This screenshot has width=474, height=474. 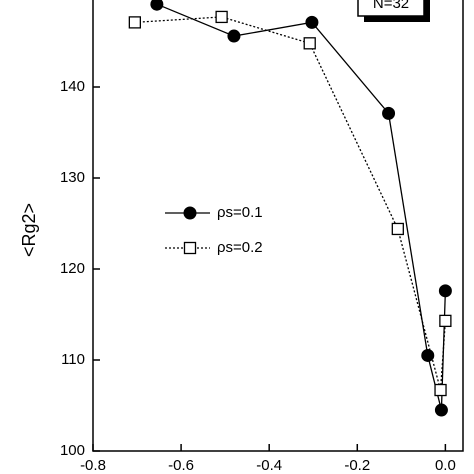 I want to click on y-tick-label: 120, so click(x=72, y=268).